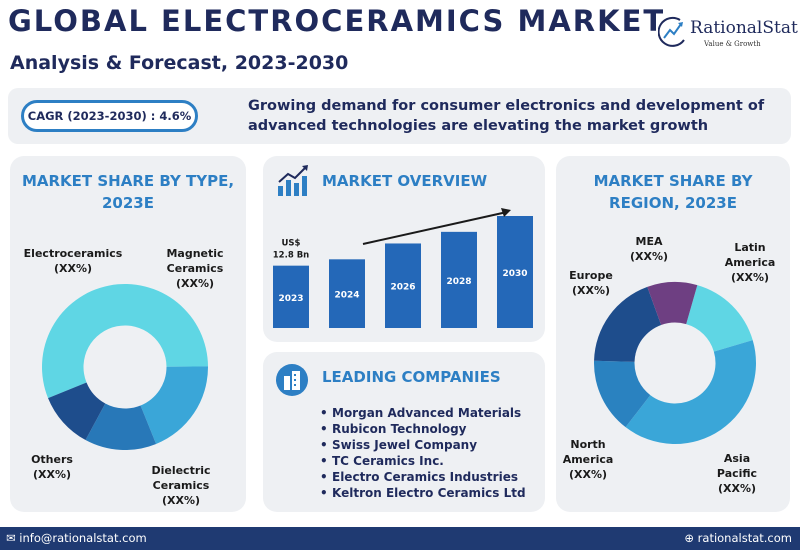  I want to click on region-label-latin-america: Latin America (XX%), so click(750, 262).